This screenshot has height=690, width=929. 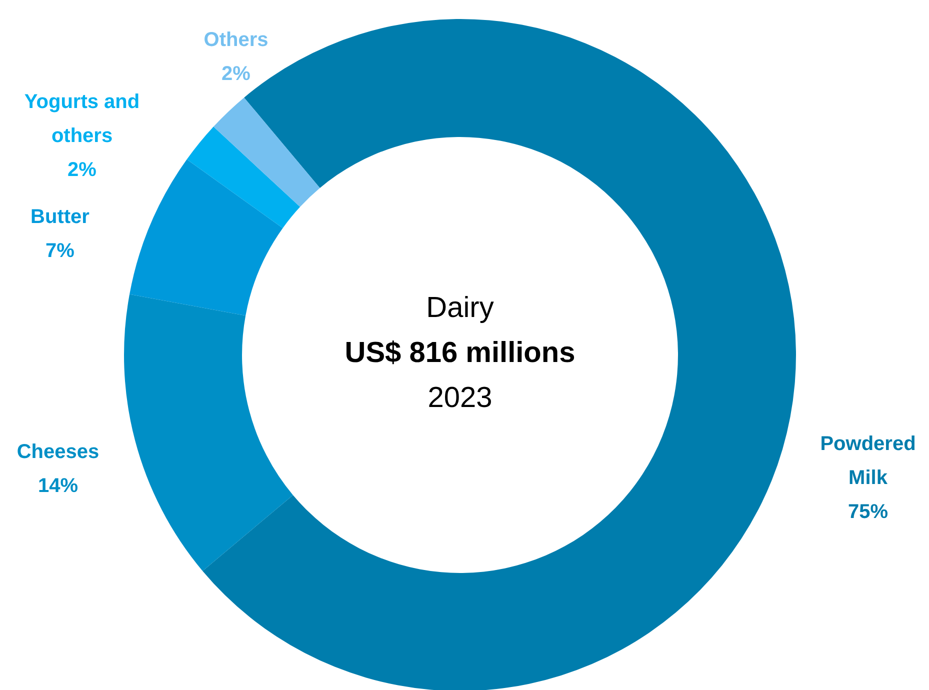 I want to click on text: US$ 816 millions, so click(x=460, y=353).